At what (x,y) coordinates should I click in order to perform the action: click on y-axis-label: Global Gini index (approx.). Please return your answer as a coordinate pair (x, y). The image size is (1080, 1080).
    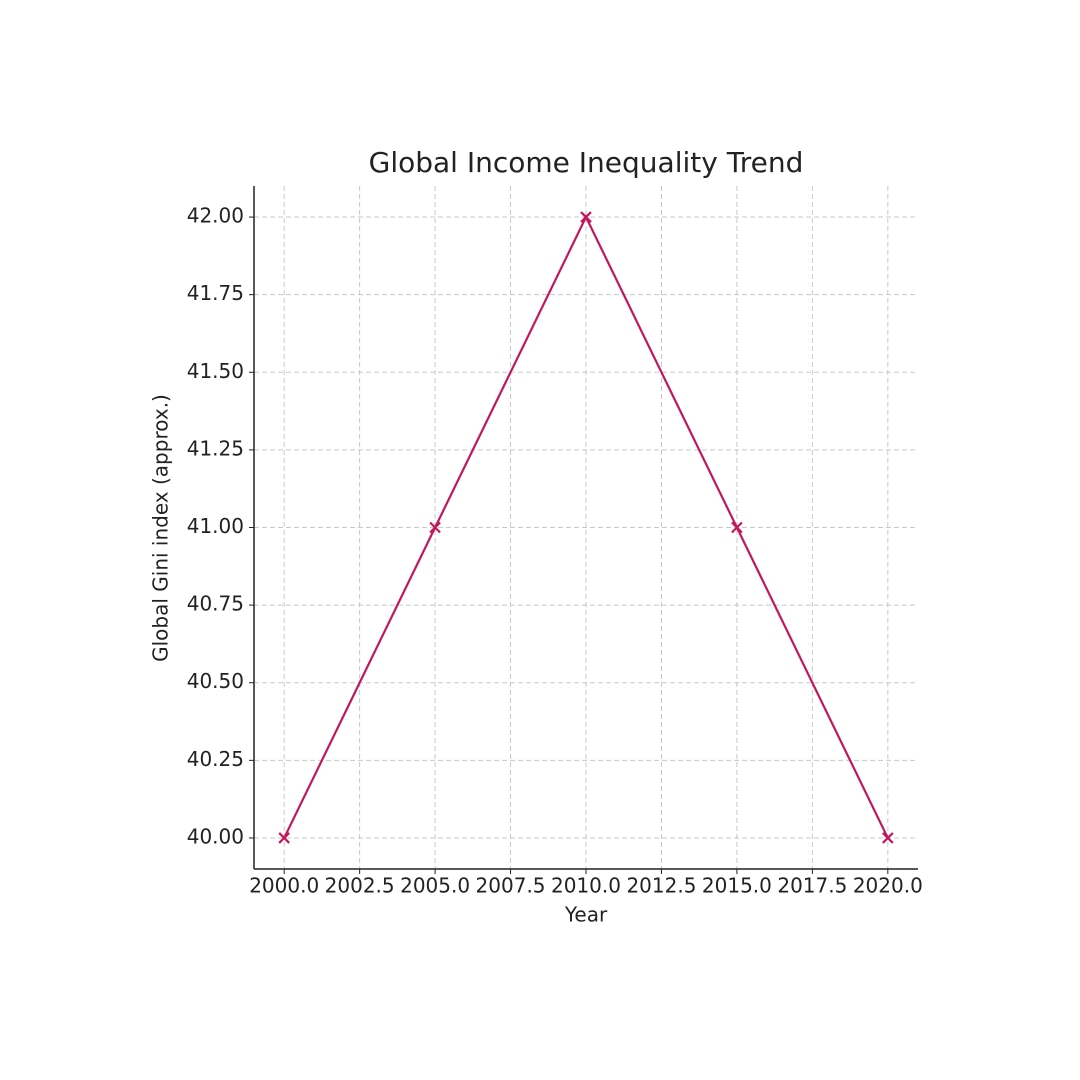
    Looking at the image, I should click on (161, 528).